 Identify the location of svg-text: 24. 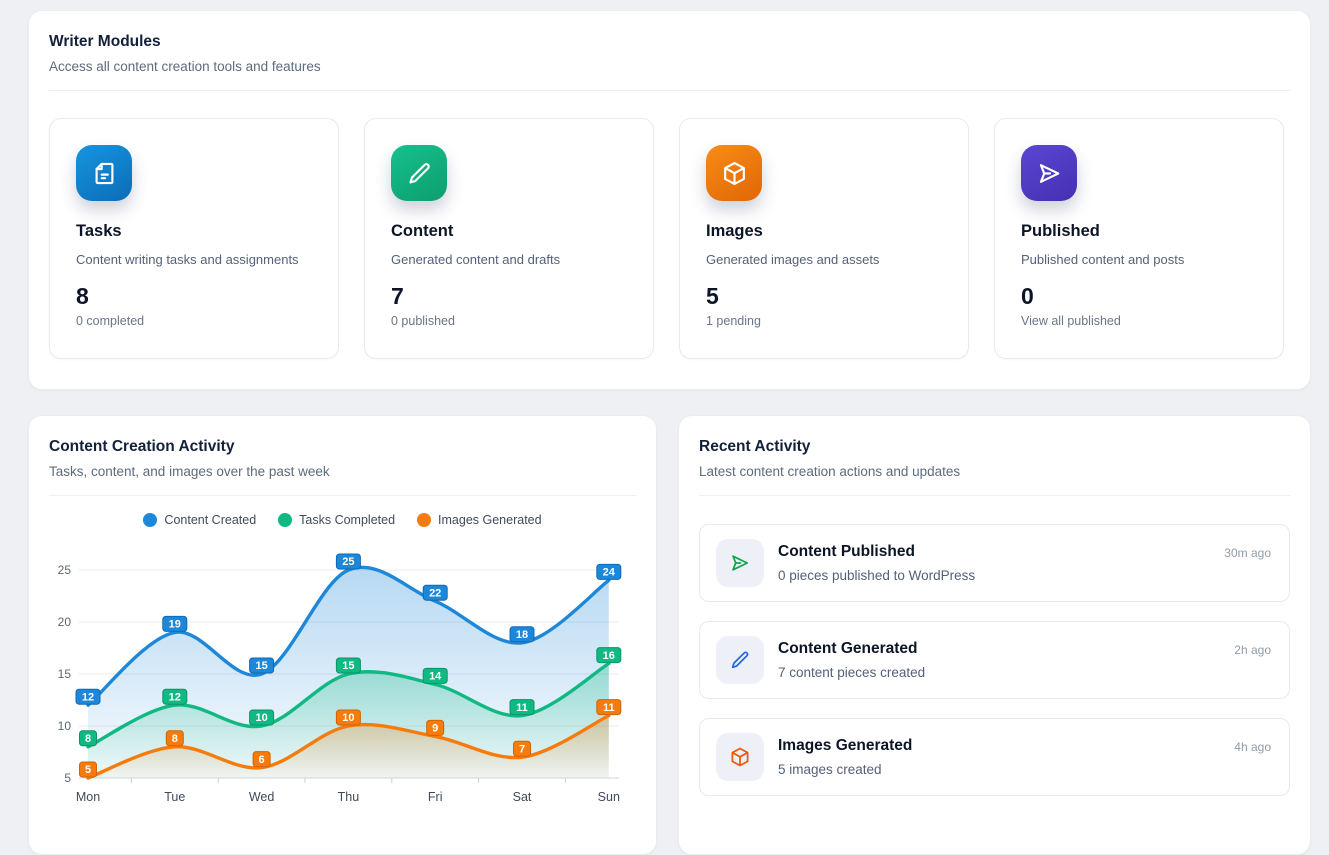
(609, 573).